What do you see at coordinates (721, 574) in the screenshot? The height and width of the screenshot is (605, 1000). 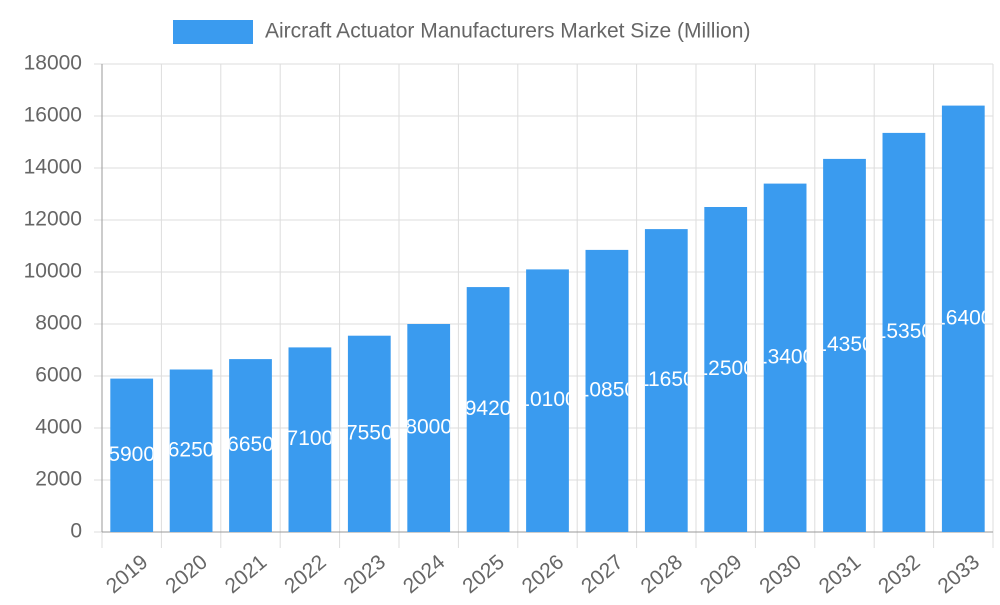 I see `x-tick-label: 2029` at bounding box center [721, 574].